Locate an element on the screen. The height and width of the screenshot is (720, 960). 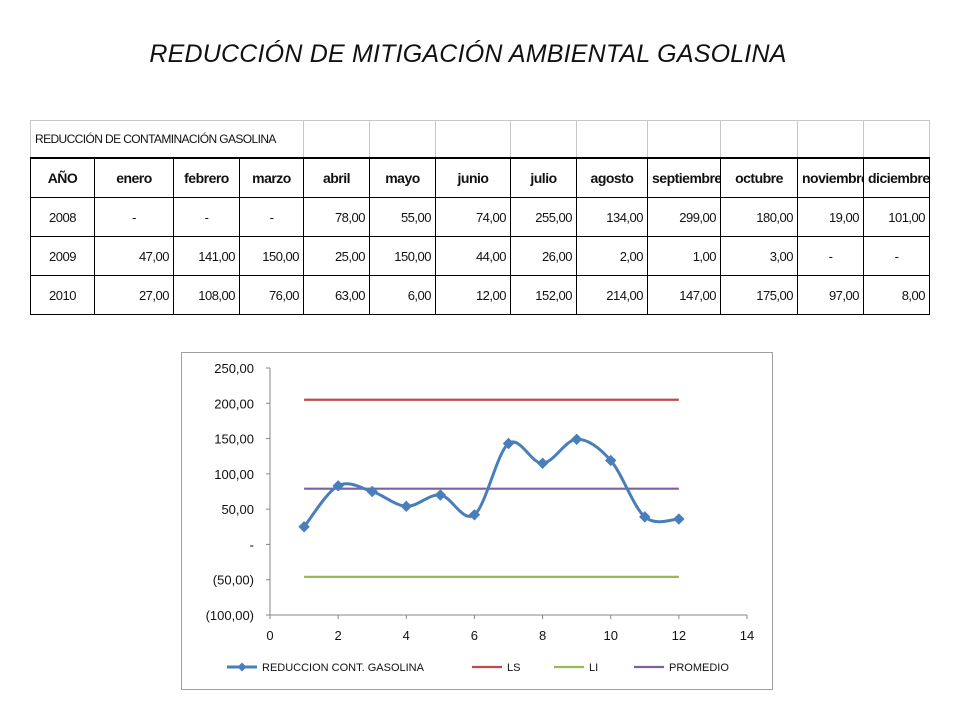
table-value-cell: 1,00 is located at coordinates (684, 256).